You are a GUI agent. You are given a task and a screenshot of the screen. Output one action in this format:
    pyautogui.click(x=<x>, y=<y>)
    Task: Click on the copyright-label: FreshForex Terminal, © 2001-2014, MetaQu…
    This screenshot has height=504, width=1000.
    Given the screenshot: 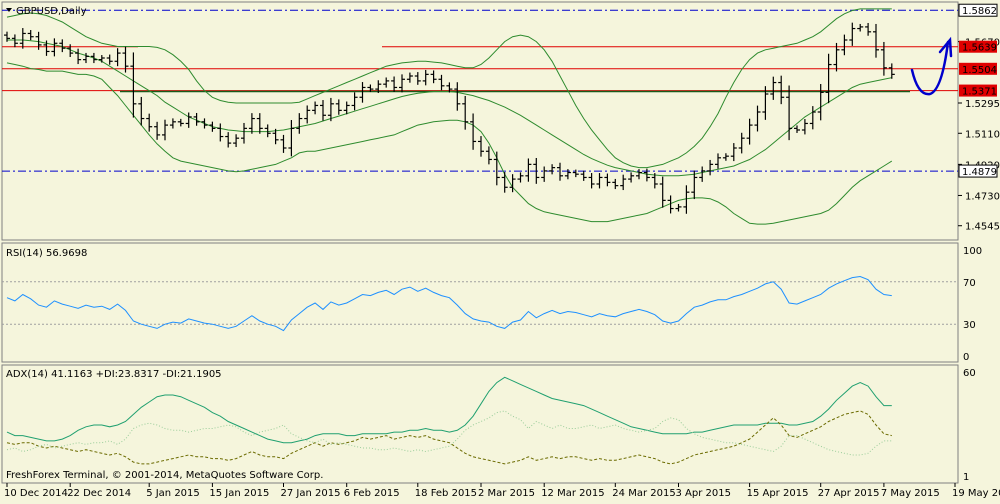 What is the action you would take?
    pyautogui.click(x=164, y=475)
    